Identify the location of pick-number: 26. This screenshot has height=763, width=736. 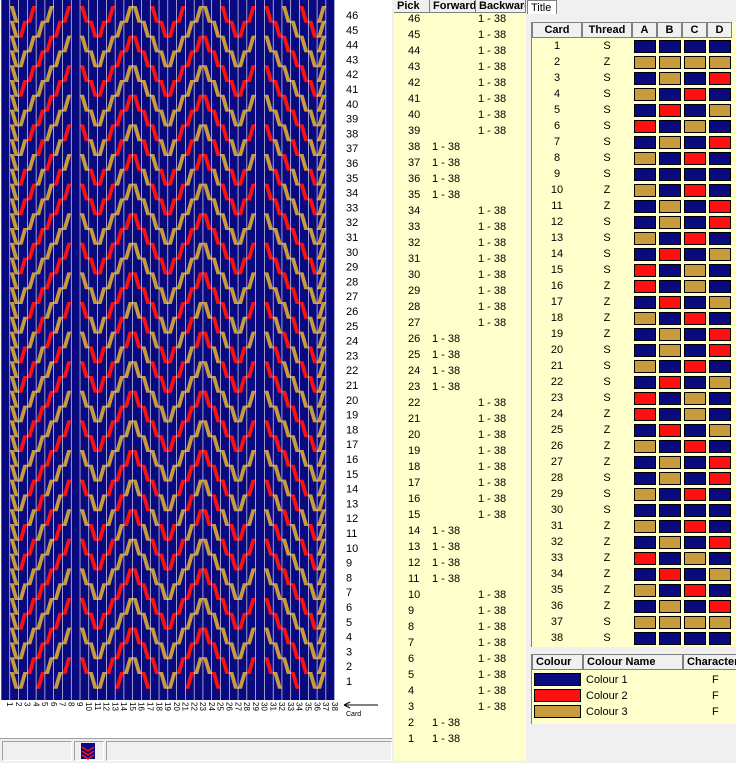
(414, 339).